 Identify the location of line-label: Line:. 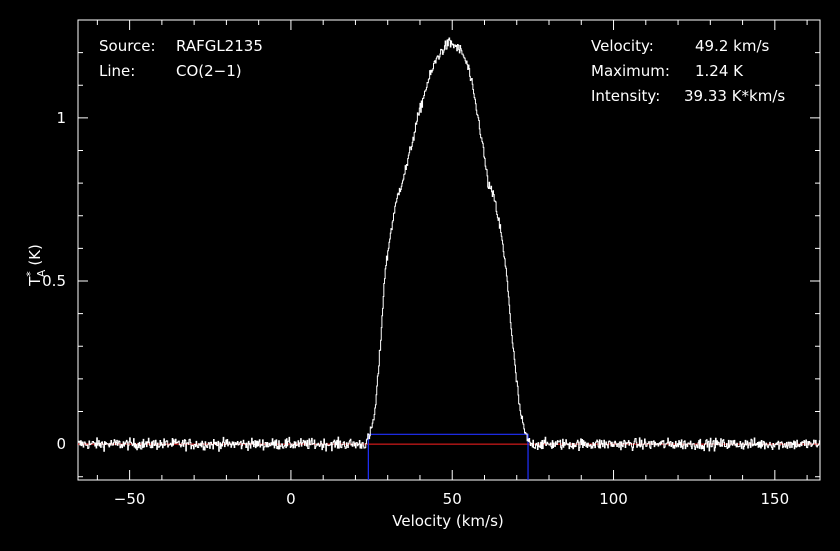
(117, 71).